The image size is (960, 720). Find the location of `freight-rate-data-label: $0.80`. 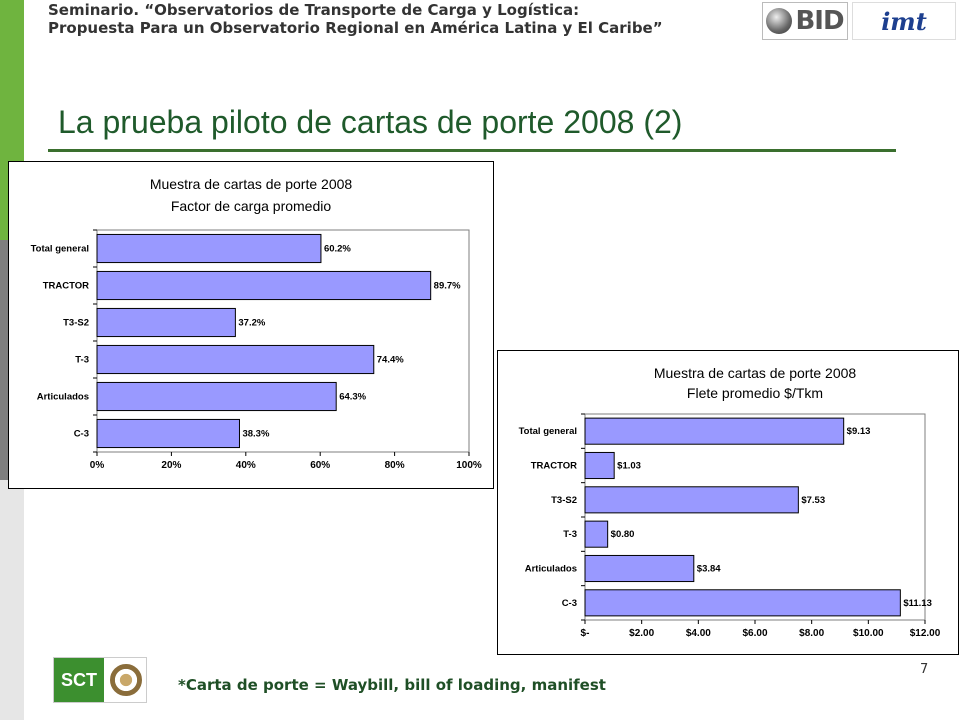

freight-rate-data-label: $0.80 is located at coordinates (623, 534).